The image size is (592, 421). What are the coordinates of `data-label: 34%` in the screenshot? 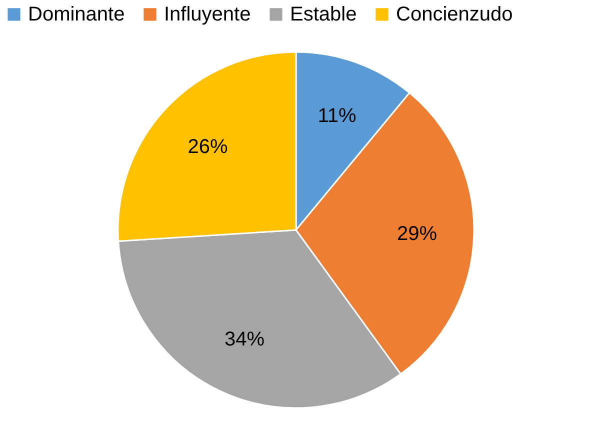 It's located at (244, 339).